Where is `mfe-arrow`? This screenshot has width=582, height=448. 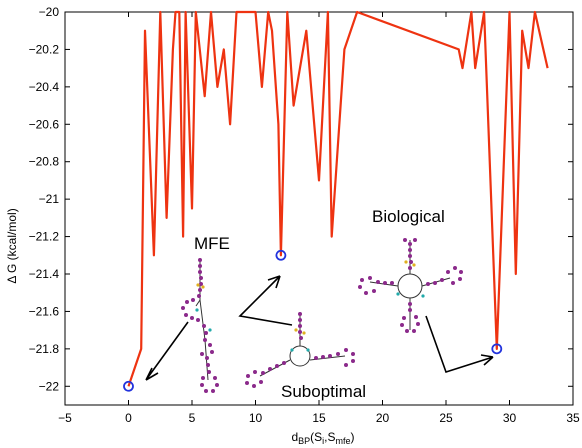 mfe-arrow is located at coordinates (167, 351).